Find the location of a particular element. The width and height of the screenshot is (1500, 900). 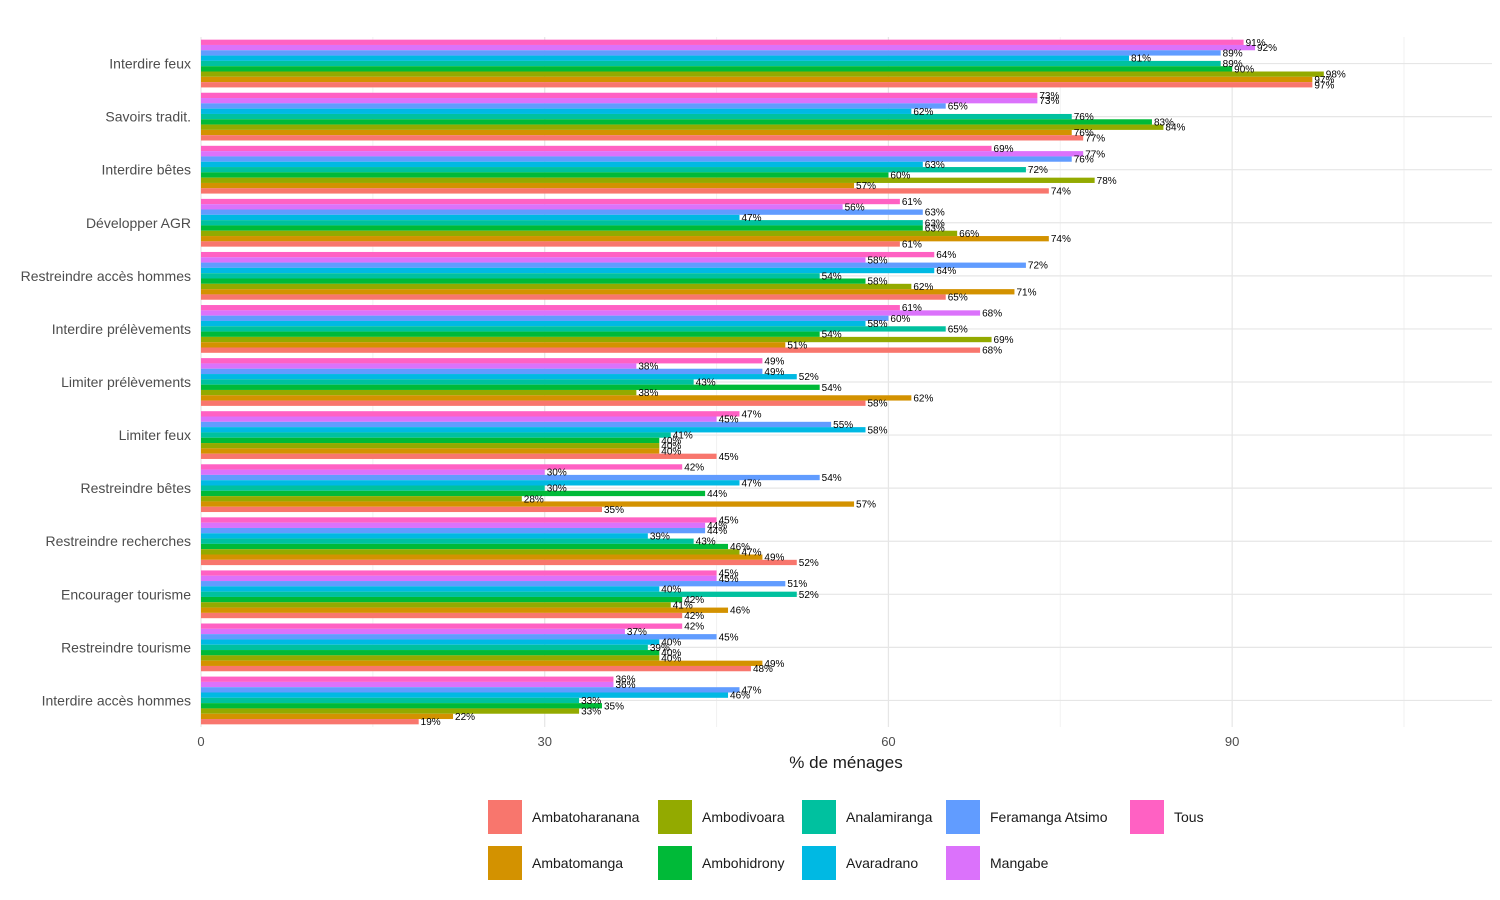

data-label: 49% is located at coordinates (774, 372).